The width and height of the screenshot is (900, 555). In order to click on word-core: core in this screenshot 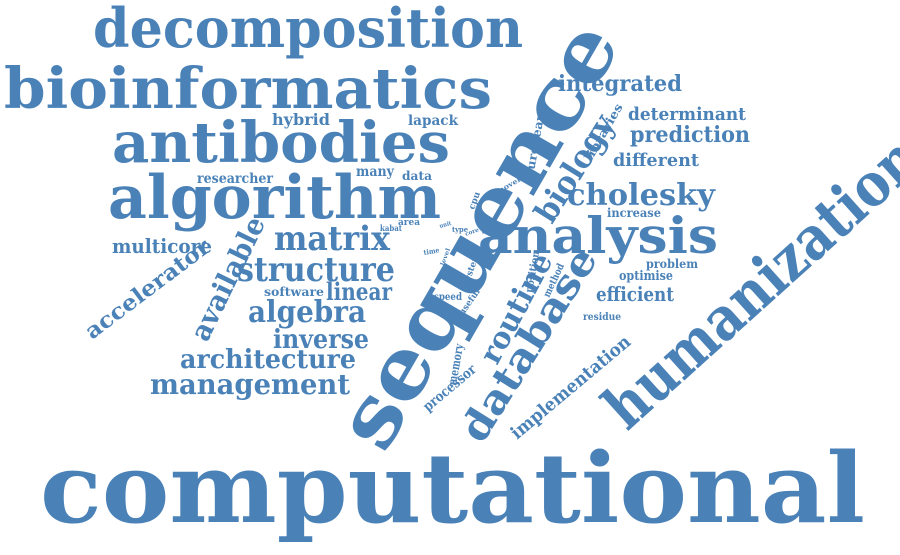, I will do `click(472, 231)`.